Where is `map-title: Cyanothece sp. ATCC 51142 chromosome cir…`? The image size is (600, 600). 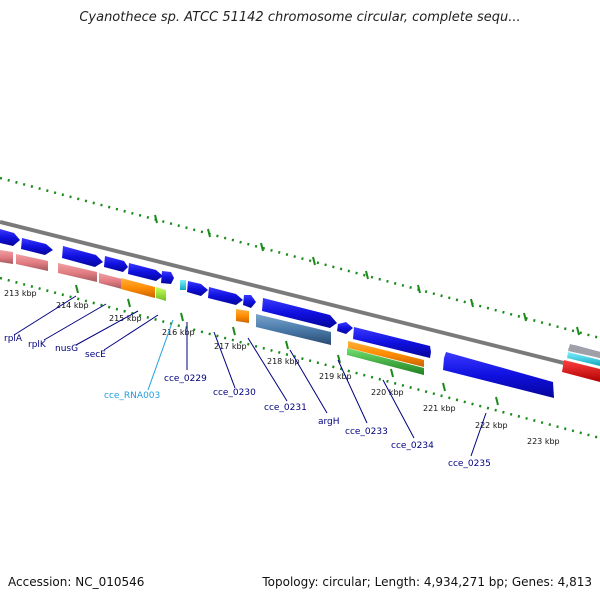 map-title: Cyanothece sp. ATCC 51142 chromosome cir… is located at coordinates (300, 17).